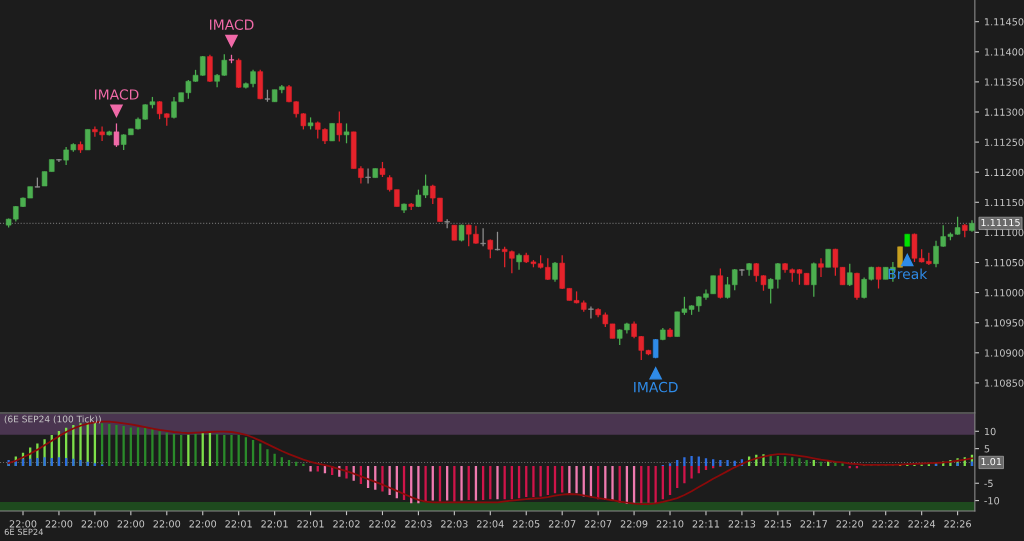 The width and height of the screenshot is (1024, 541). What do you see at coordinates (52, 419) in the screenshot?
I see `chart-title: (6E SEP24 (100 Tick))` at bounding box center [52, 419].